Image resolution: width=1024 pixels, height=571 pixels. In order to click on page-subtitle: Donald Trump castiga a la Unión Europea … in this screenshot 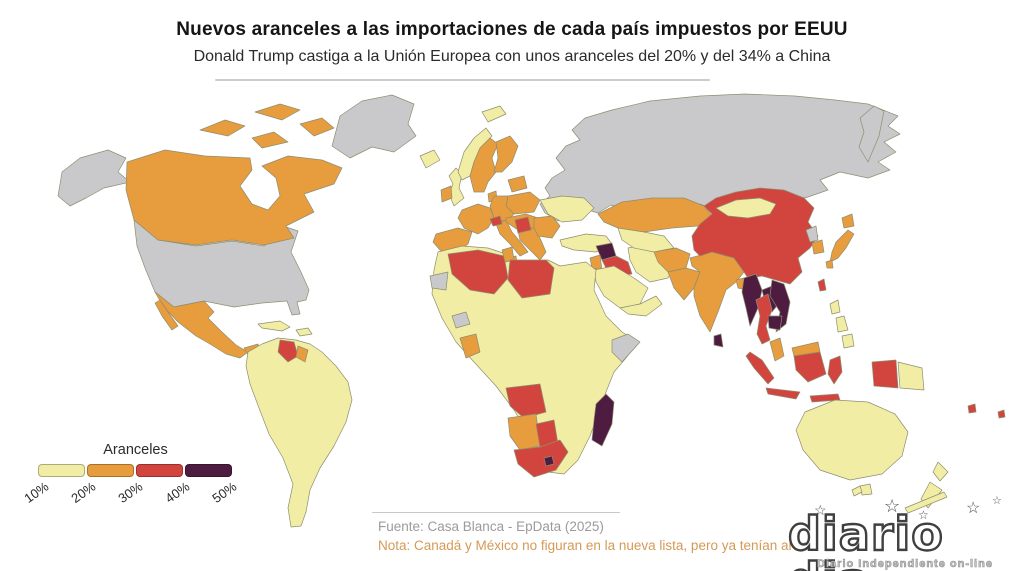, I will do `click(512, 56)`.